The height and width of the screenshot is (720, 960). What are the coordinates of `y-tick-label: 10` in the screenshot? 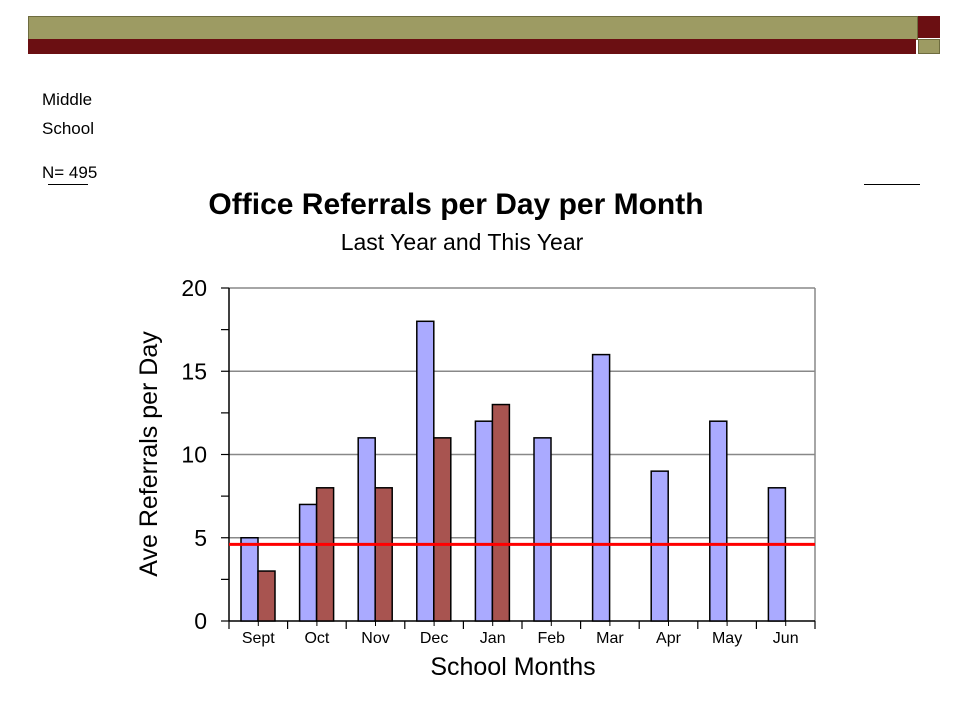 It's located at (194, 455).